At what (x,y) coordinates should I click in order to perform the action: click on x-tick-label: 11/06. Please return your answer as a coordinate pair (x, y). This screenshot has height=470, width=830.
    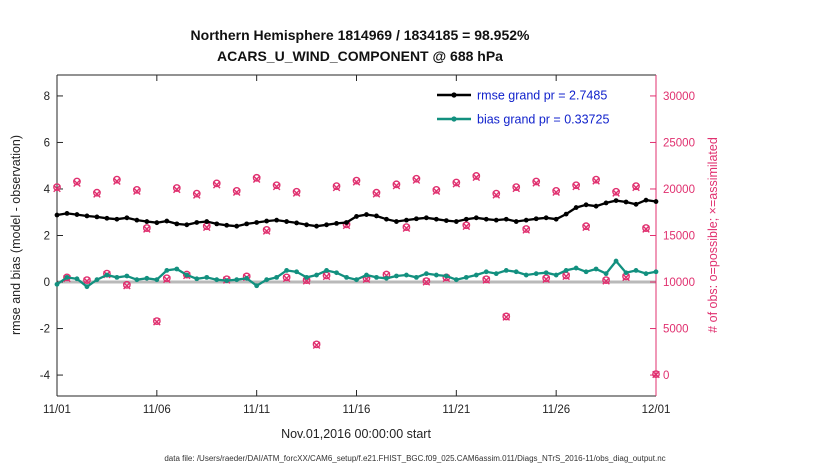
    Looking at the image, I should click on (157, 410).